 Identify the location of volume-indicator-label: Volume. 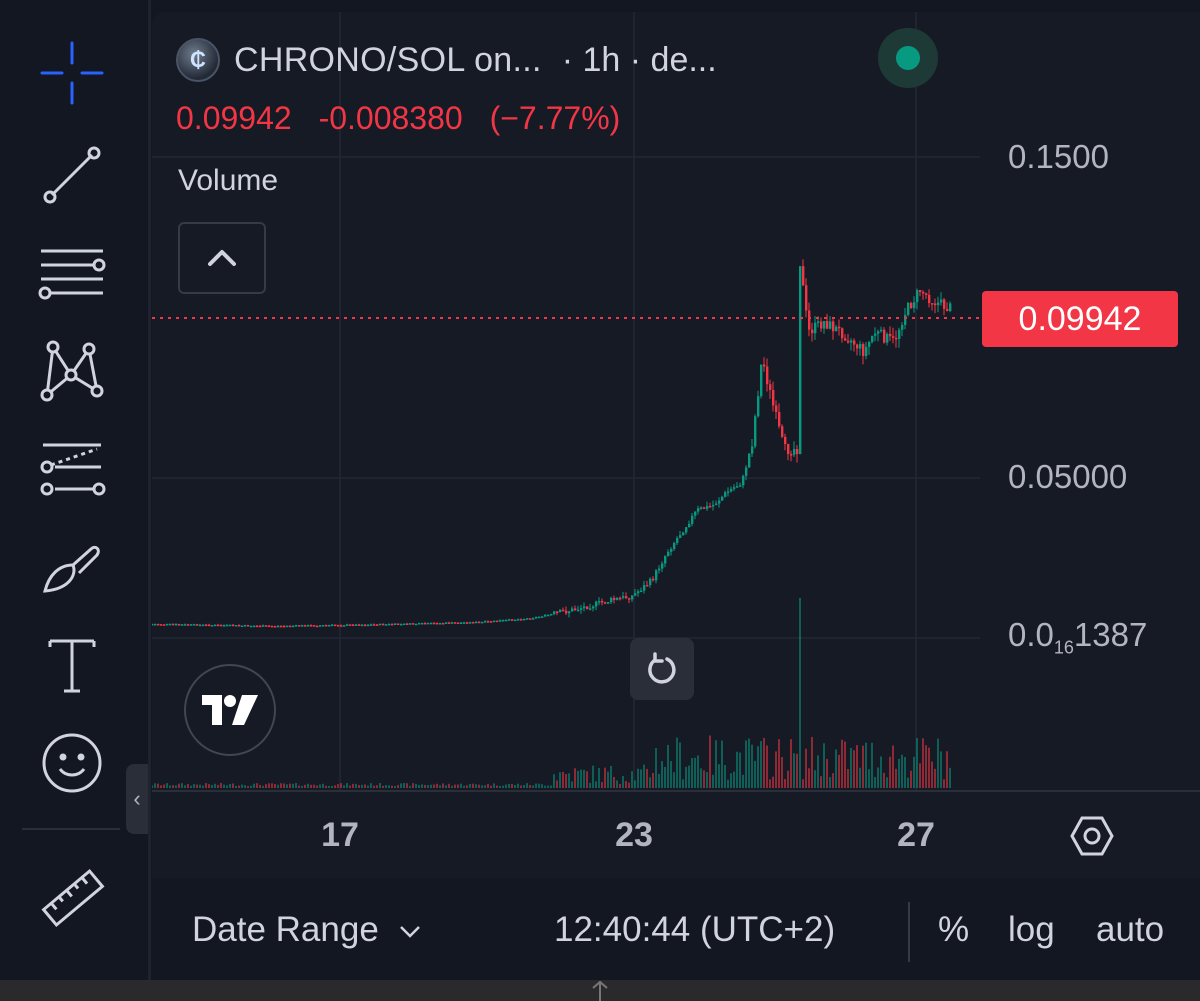
(228, 180).